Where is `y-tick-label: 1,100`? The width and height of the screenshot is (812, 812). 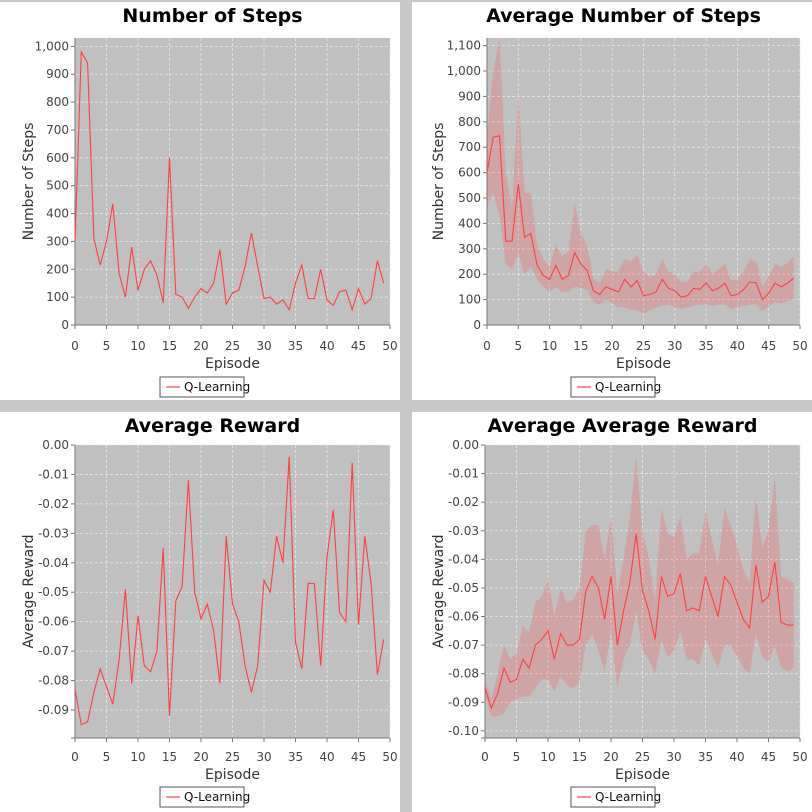
y-tick-label: 1,100 is located at coordinates (464, 46).